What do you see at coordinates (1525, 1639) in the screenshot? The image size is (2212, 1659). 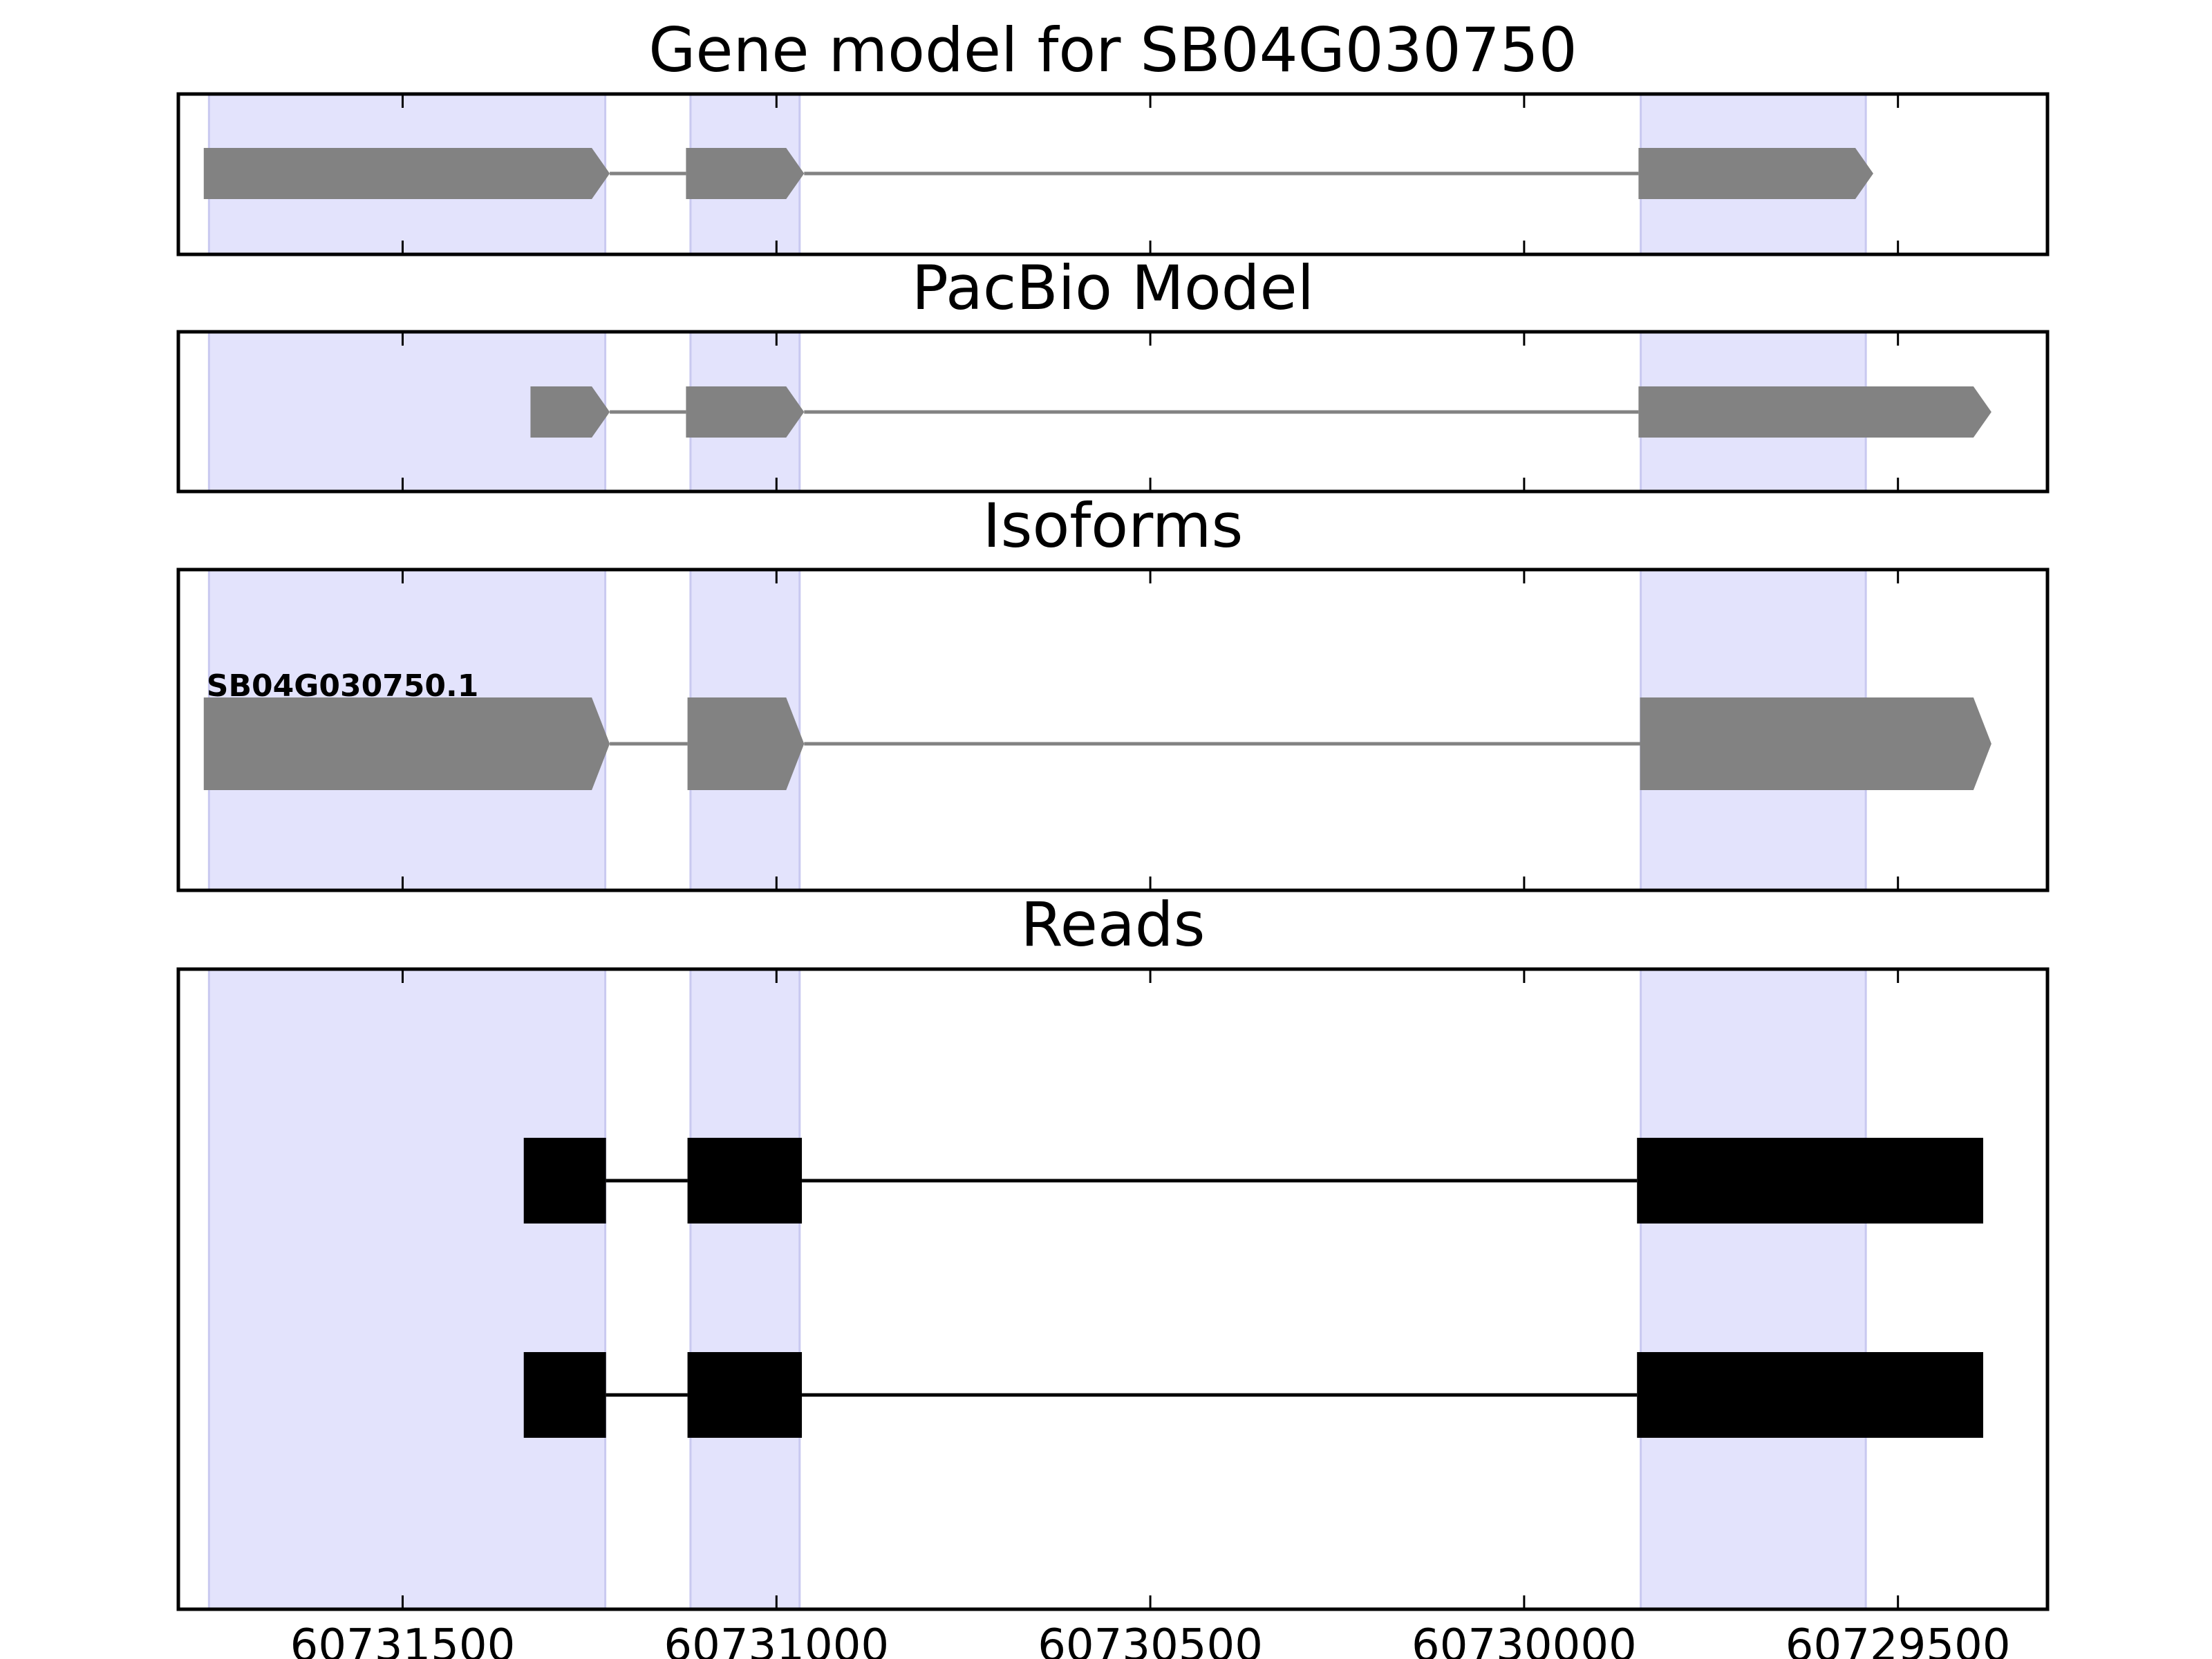 I see `x-tick-label: 60730000` at bounding box center [1525, 1639].